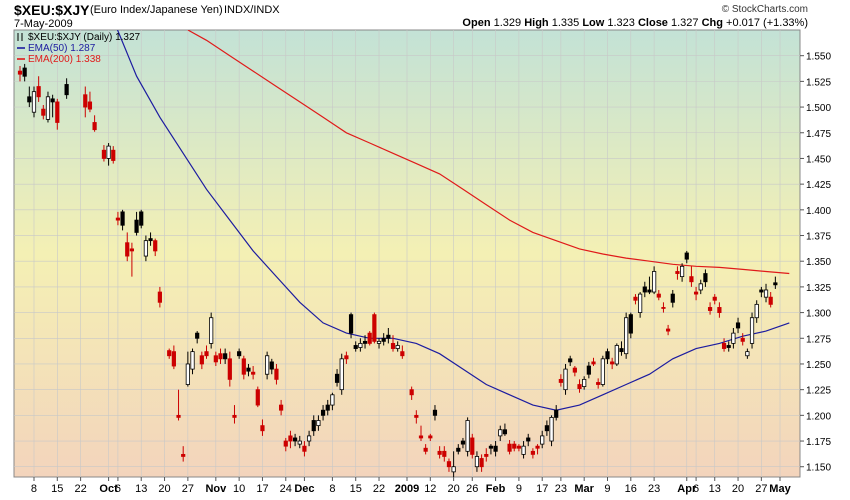 Image resolution: width=850 pixels, height=500 pixels. What do you see at coordinates (507, 23) in the screenshot?
I see `open-value: 1.329` at bounding box center [507, 23].